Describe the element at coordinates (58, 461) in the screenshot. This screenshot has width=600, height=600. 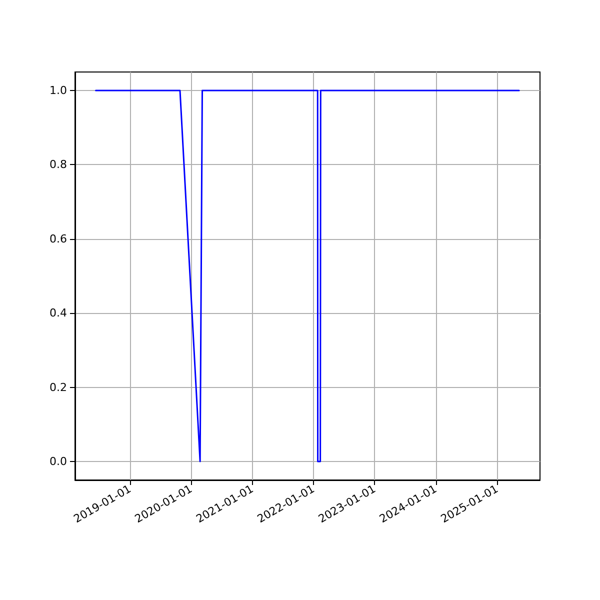
I see `y-tick-label: 0.0` at that location.